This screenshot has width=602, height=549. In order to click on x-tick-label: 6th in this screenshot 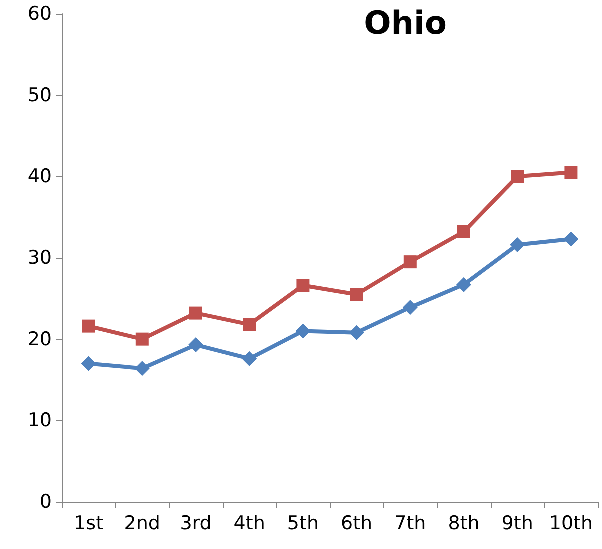, I will do `click(357, 523)`.